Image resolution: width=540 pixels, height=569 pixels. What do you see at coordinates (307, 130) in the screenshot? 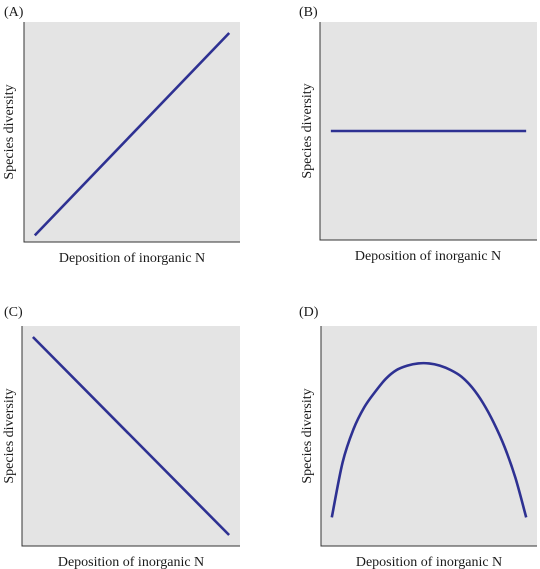
I see `panel-b-y-axis-title: Species diversity` at bounding box center [307, 130].